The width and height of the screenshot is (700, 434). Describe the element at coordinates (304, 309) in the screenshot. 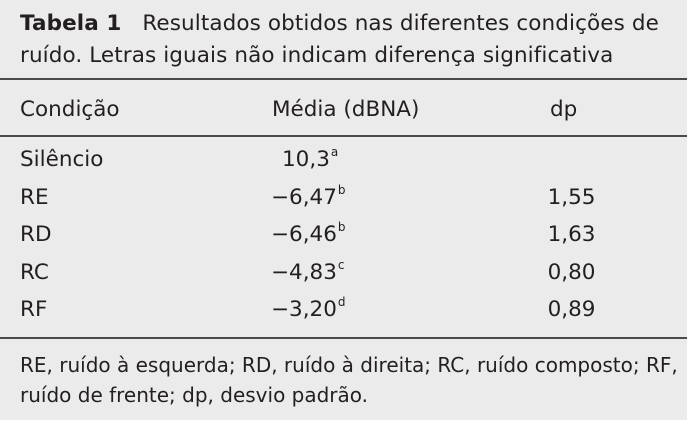

I see `mean-value: −3,20` at that location.